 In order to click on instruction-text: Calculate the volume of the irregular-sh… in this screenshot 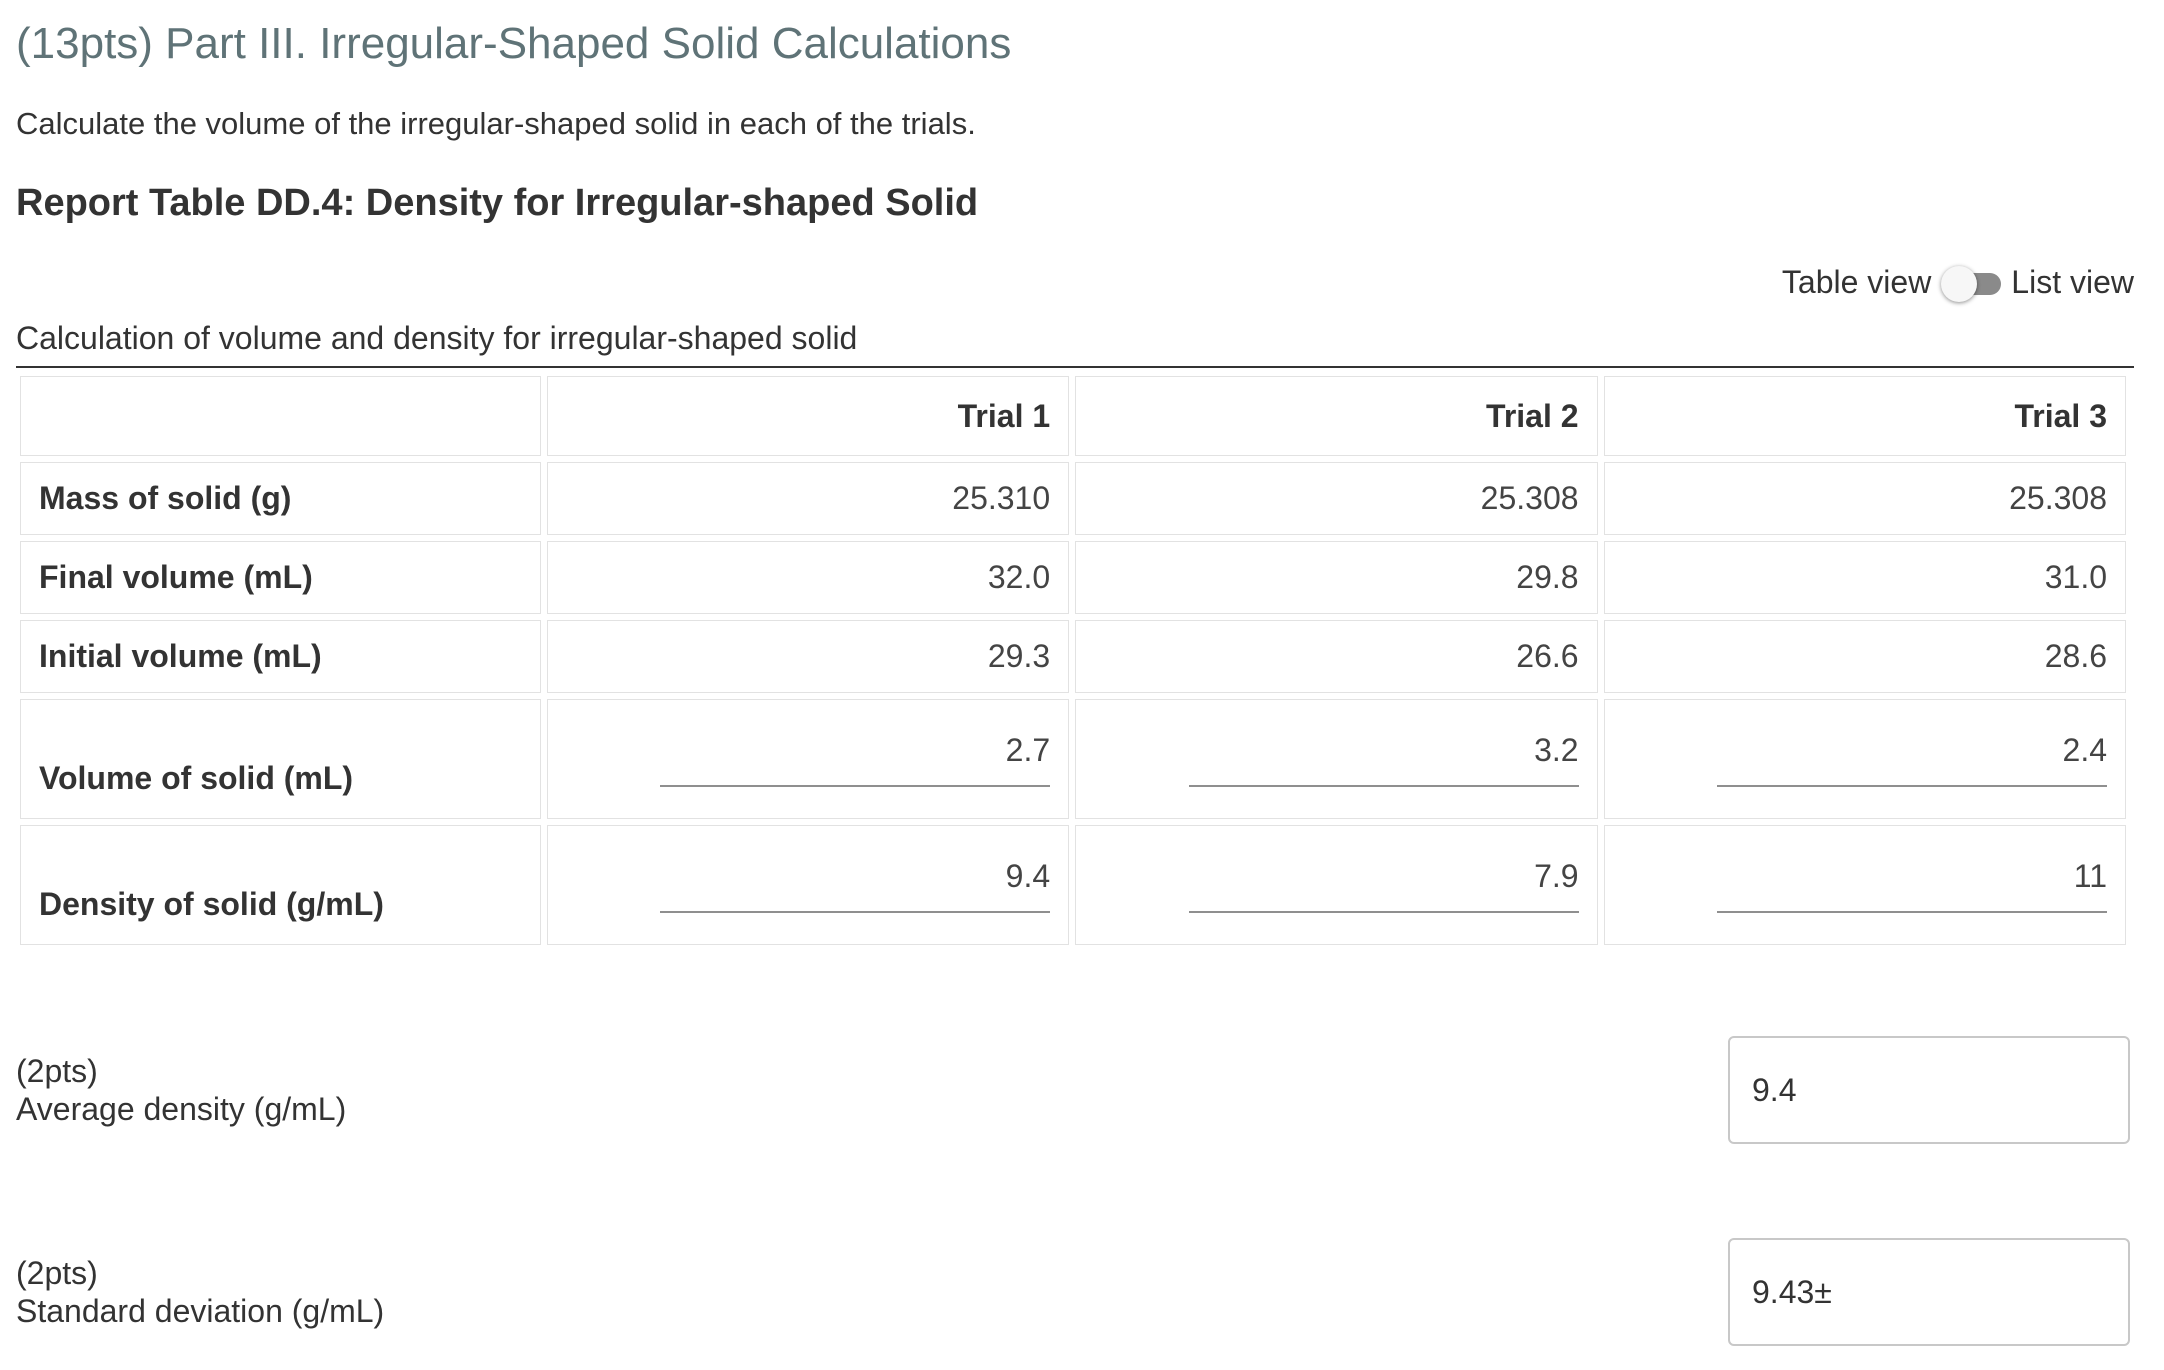, I will do `click(496, 123)`.